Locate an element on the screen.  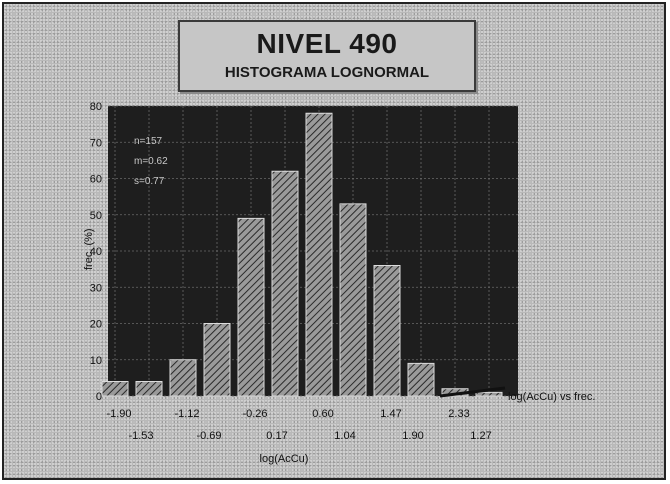
legend-entry: m=0.62 is located at coordinates (151, 161).